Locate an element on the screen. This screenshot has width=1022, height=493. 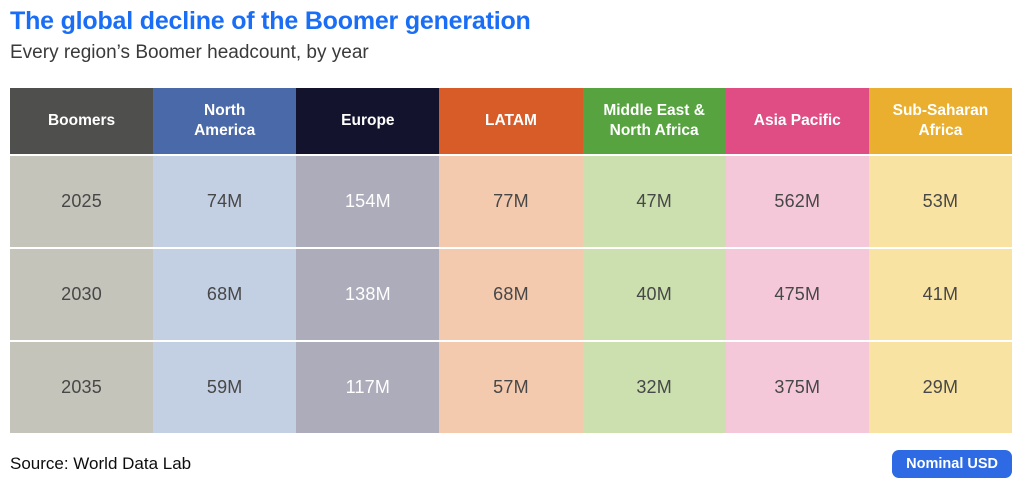
cell-2035-europe: 117M is located at coordinates (368, 387).